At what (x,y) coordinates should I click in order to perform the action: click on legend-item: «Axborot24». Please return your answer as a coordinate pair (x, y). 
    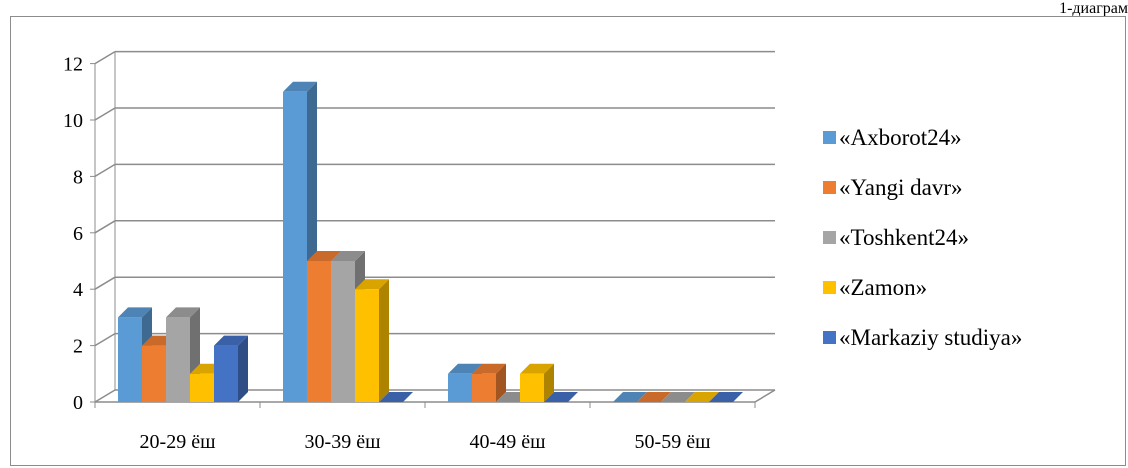
    Looking at the image, I should click on (892, 137).